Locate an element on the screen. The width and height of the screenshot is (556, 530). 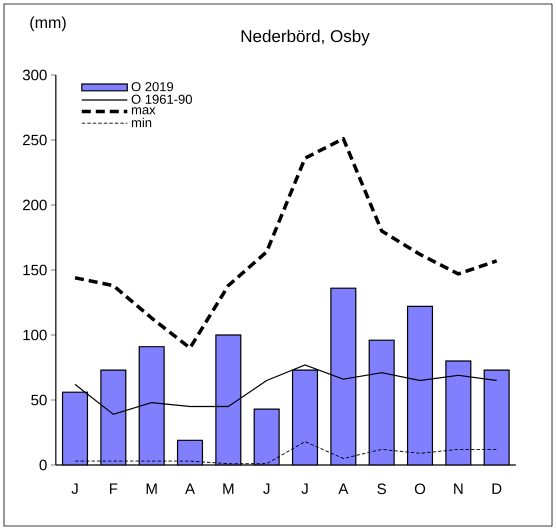
y-tick-label: 50 is located at coordinates (39, 400).